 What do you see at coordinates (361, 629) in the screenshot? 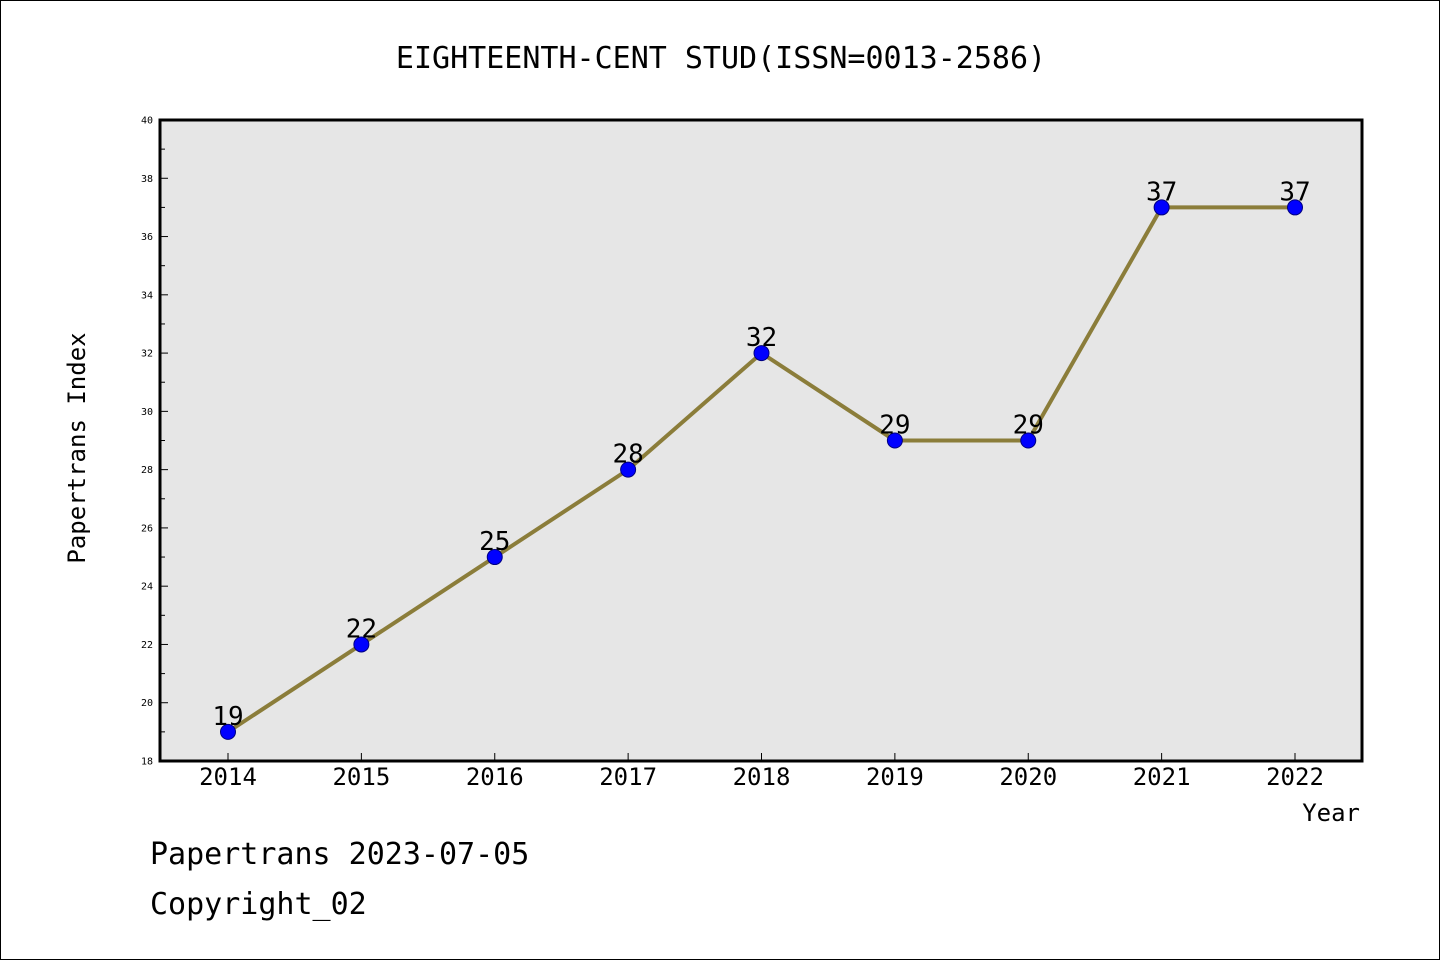
I see `data-label: 22` at bounding box center [361, 629].